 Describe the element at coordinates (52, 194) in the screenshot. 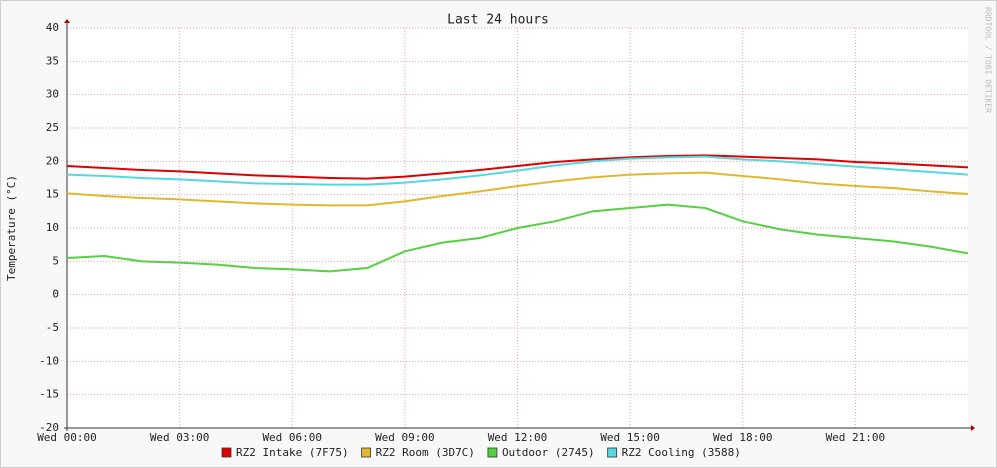

I see `y-tick-label: 15` at that location.